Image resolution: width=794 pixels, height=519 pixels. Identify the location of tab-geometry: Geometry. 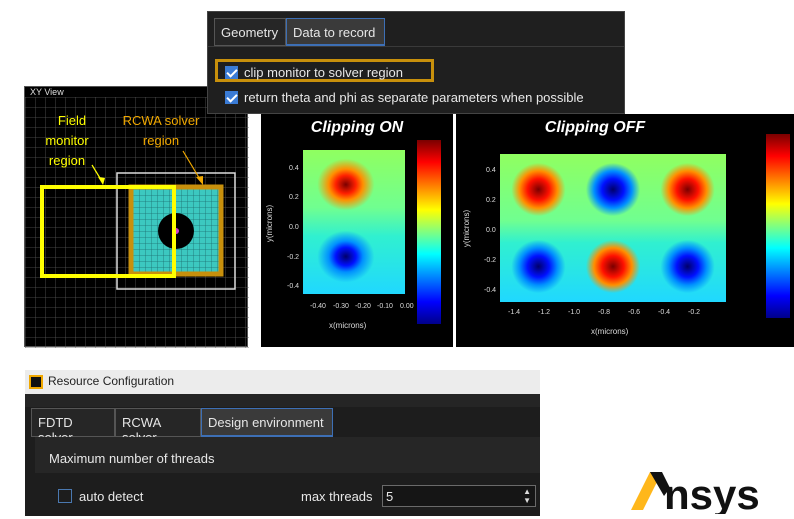
(250, 32).